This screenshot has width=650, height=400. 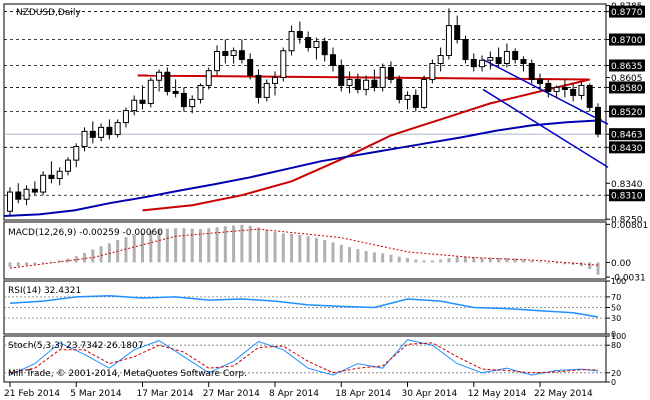 What do you see at coordinates (616, 308) in the screenshot?
I see `rsi-tick-label: 50` at bounding box center [616, 308].